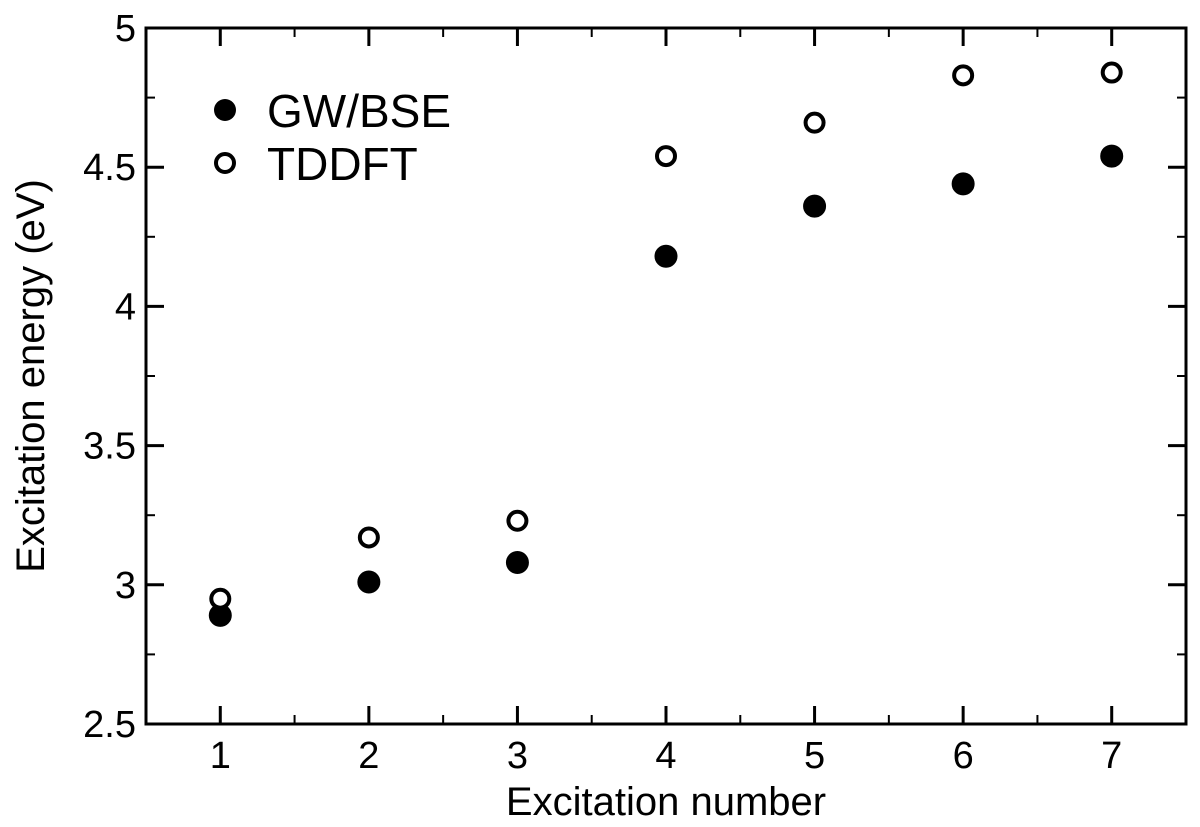  What do you see at coordinates (359, 111) in the screenshot?
I see `legend-label-gw-bse: GW/BSE` at bounding box center [359, 111].